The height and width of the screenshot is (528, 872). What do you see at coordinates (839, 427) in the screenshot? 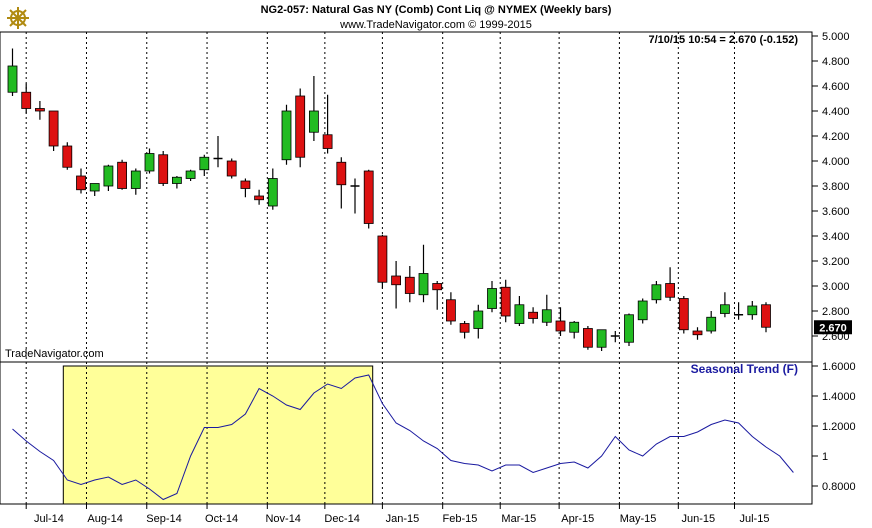
I see `seasonal-axis-tick-label: 1.2000` at bounding box center [839, 427].